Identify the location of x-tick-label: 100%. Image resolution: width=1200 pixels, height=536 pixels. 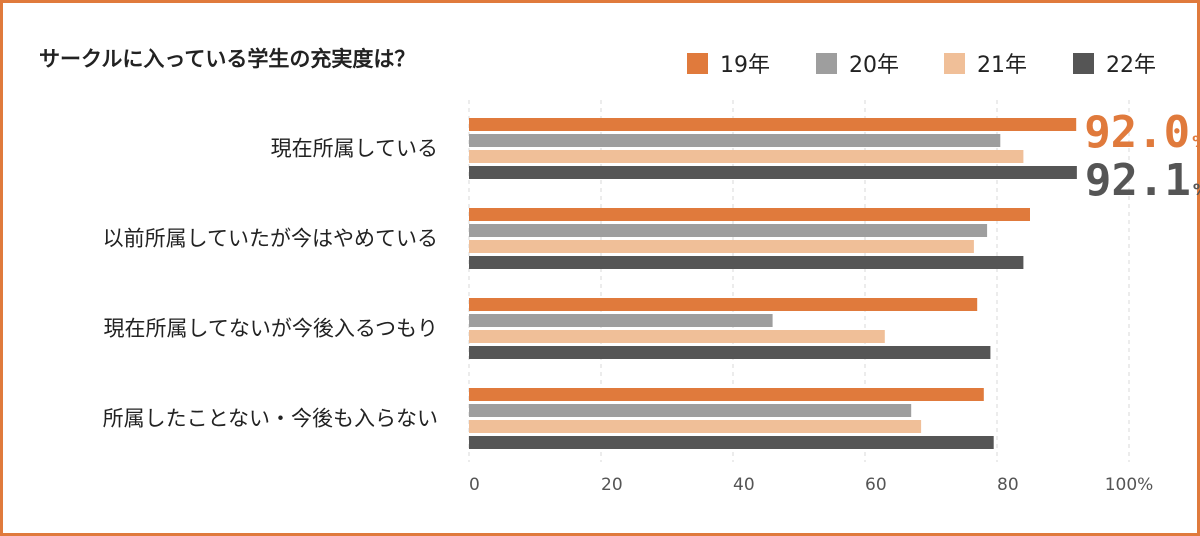
(1129, 485).